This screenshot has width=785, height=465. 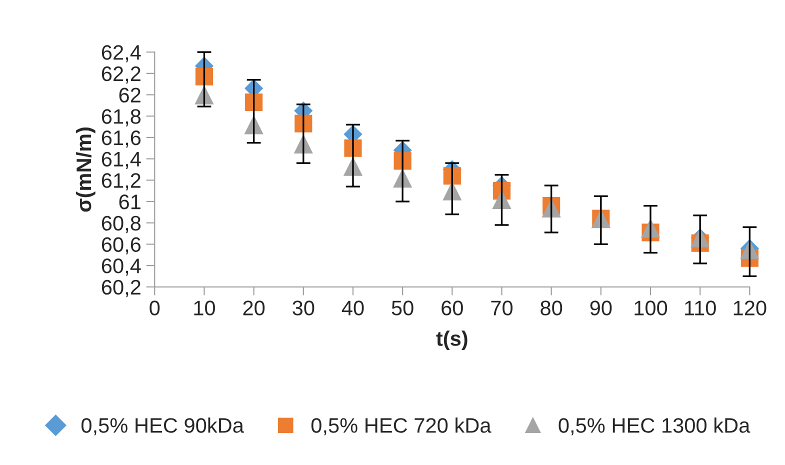 I want to click on x-tick-label: 0, so click(x=155, y=308).